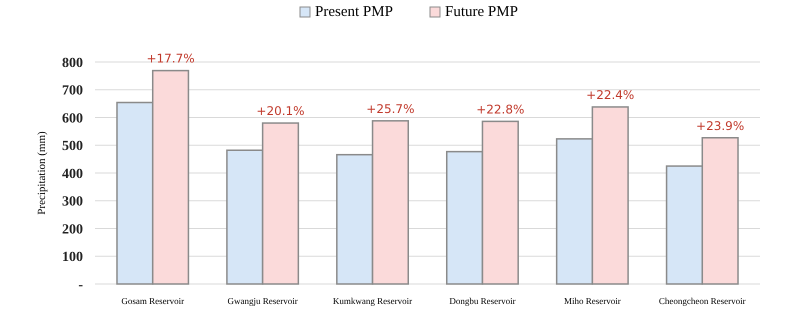  What do you see at coordinates (390, 109) in the screenshot?
I see `annotation: +25.7%` at bounding box center [390, 109].